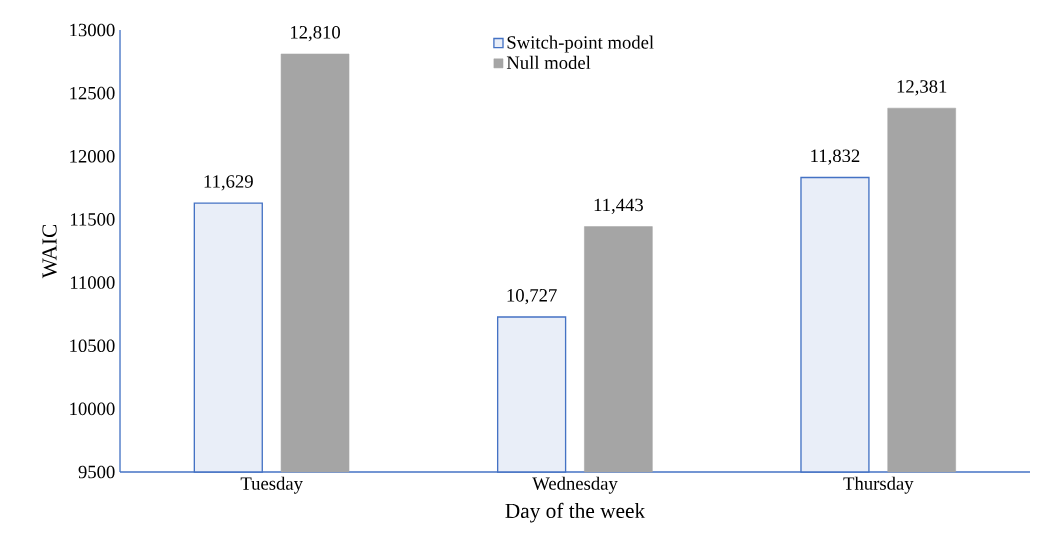 The width and height of the screenshot is (1042, 553). I want to click on y-tick-label: 10000, so click(92, 409).